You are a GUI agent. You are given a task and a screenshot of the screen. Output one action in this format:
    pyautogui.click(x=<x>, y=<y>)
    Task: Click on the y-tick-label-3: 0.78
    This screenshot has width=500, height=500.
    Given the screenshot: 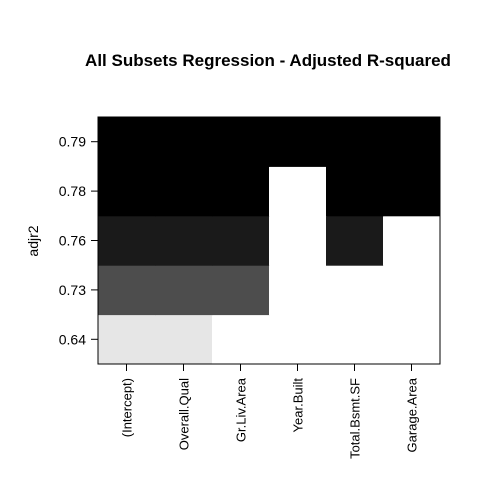 What is the action you would take?
    pyautogui.click(x=72, y=191)
    